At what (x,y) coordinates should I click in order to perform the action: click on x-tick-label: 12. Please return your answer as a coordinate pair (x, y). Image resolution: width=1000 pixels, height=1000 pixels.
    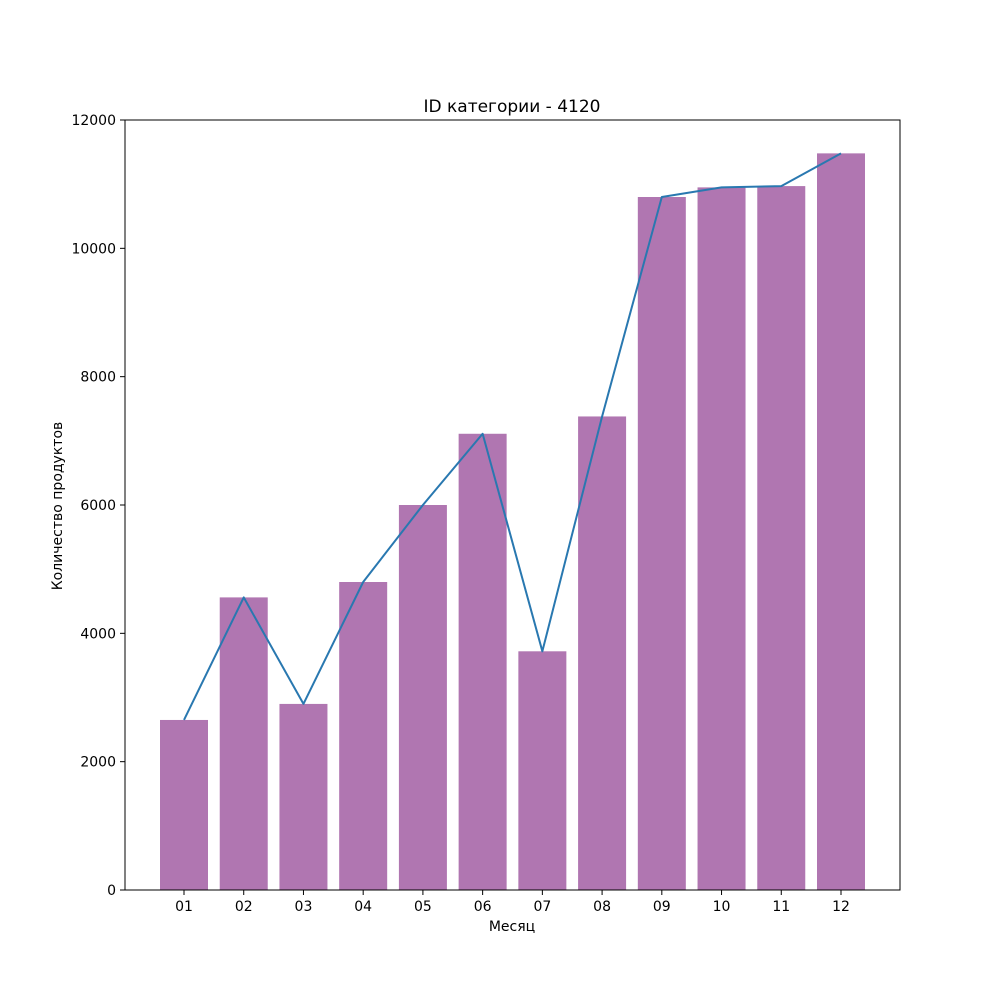
    Looking at the image, I should click on (841, 907).